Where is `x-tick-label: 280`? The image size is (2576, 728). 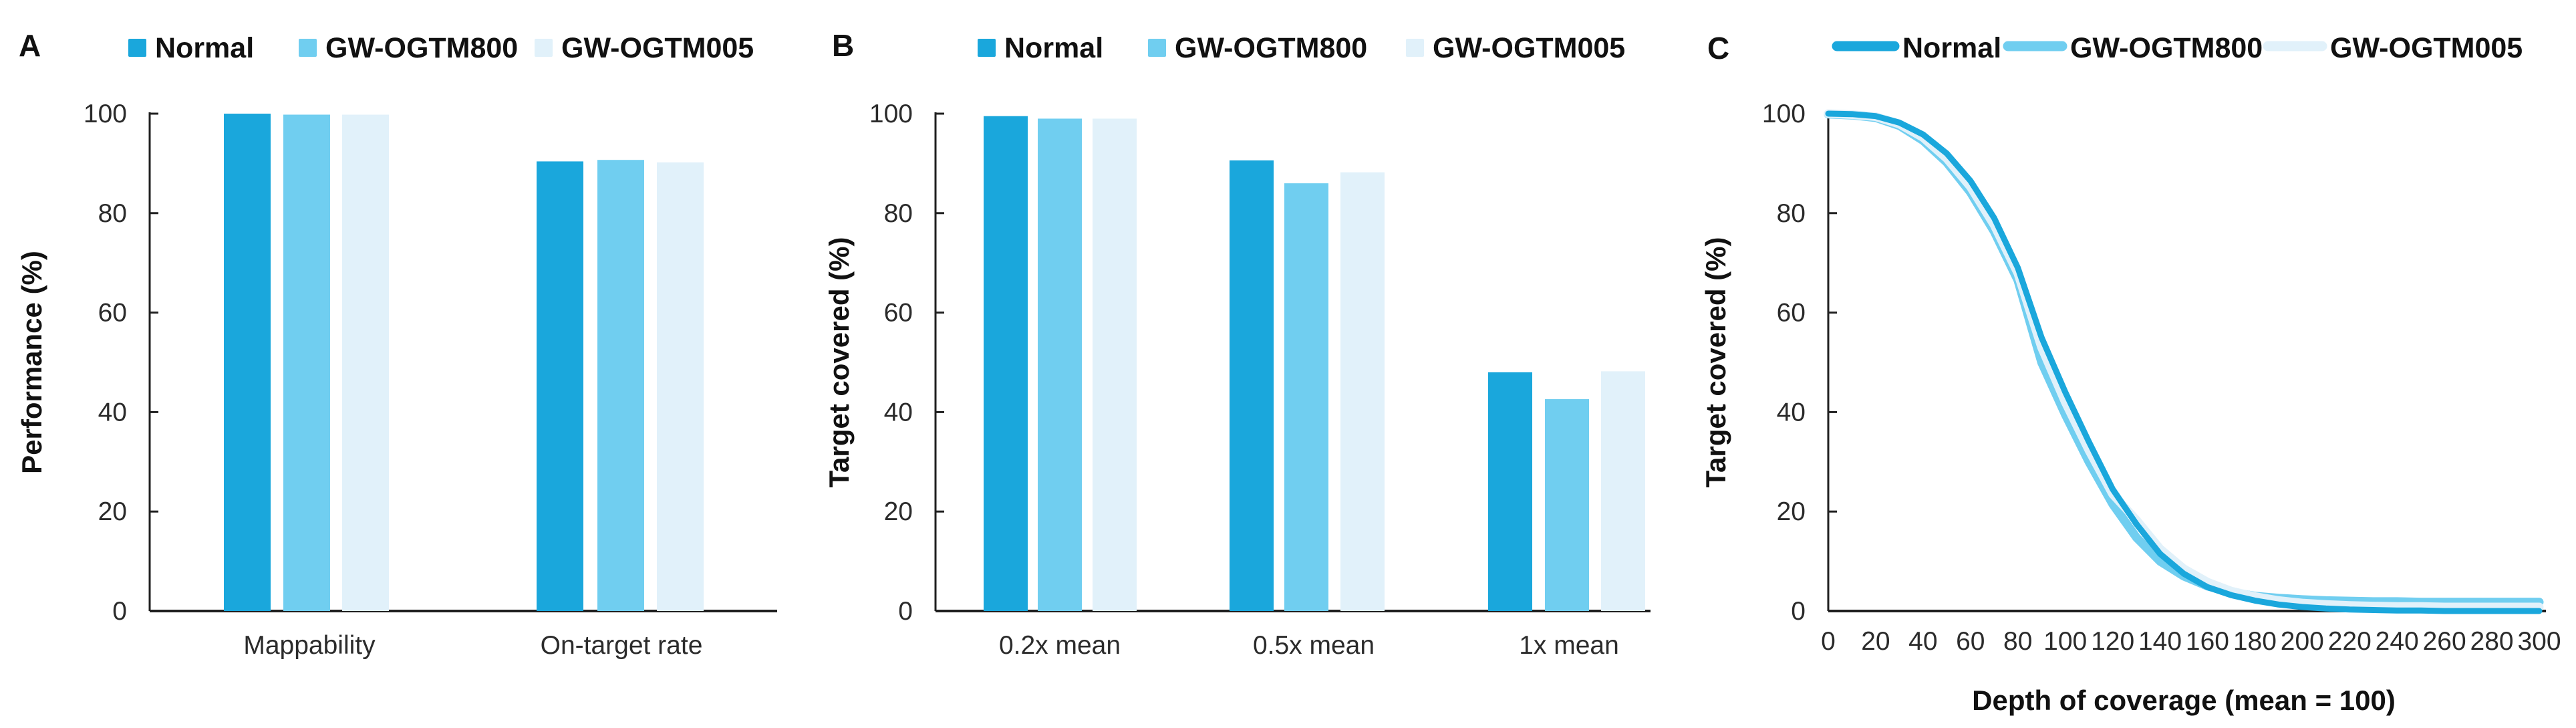 x-tick-label: 280 is located at coordinates (2492, 641).